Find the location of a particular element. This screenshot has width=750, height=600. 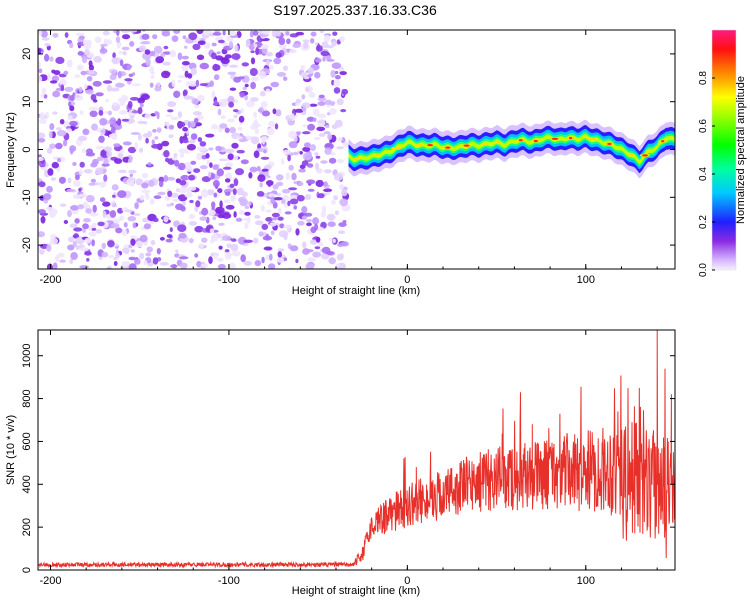

x-tick-label: -100 is located at coordinates (229, 581).